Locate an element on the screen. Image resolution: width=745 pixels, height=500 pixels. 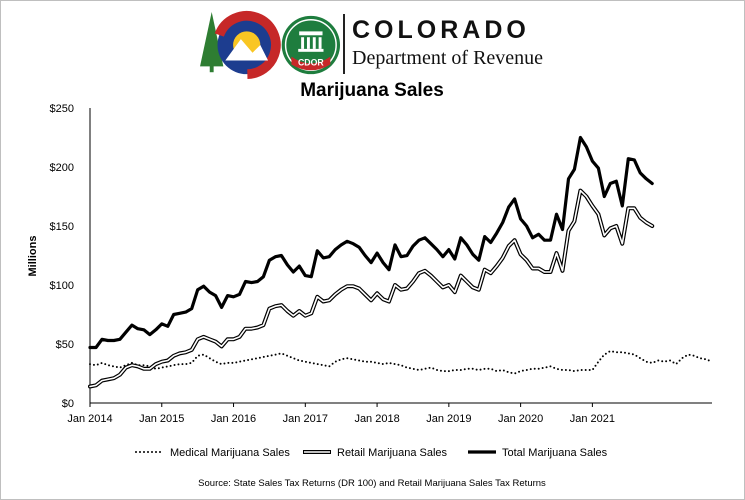
chart-title: Marijuana Sales is located at coordinates (372, 90).